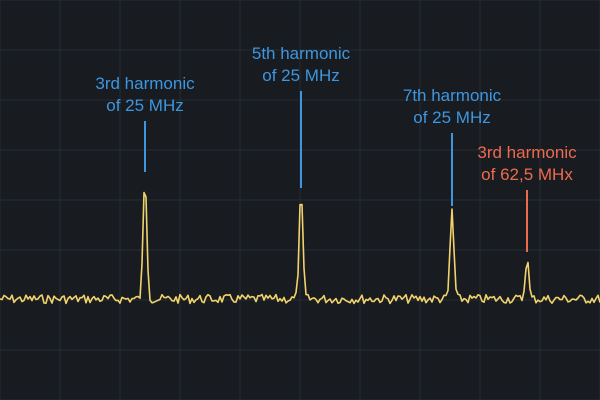 This screenshot has width=600, height=400. I want to click on annotation-3rd-harmonic-25mhz: 3rd harmonic of 25 MHz, so click(145, 123).